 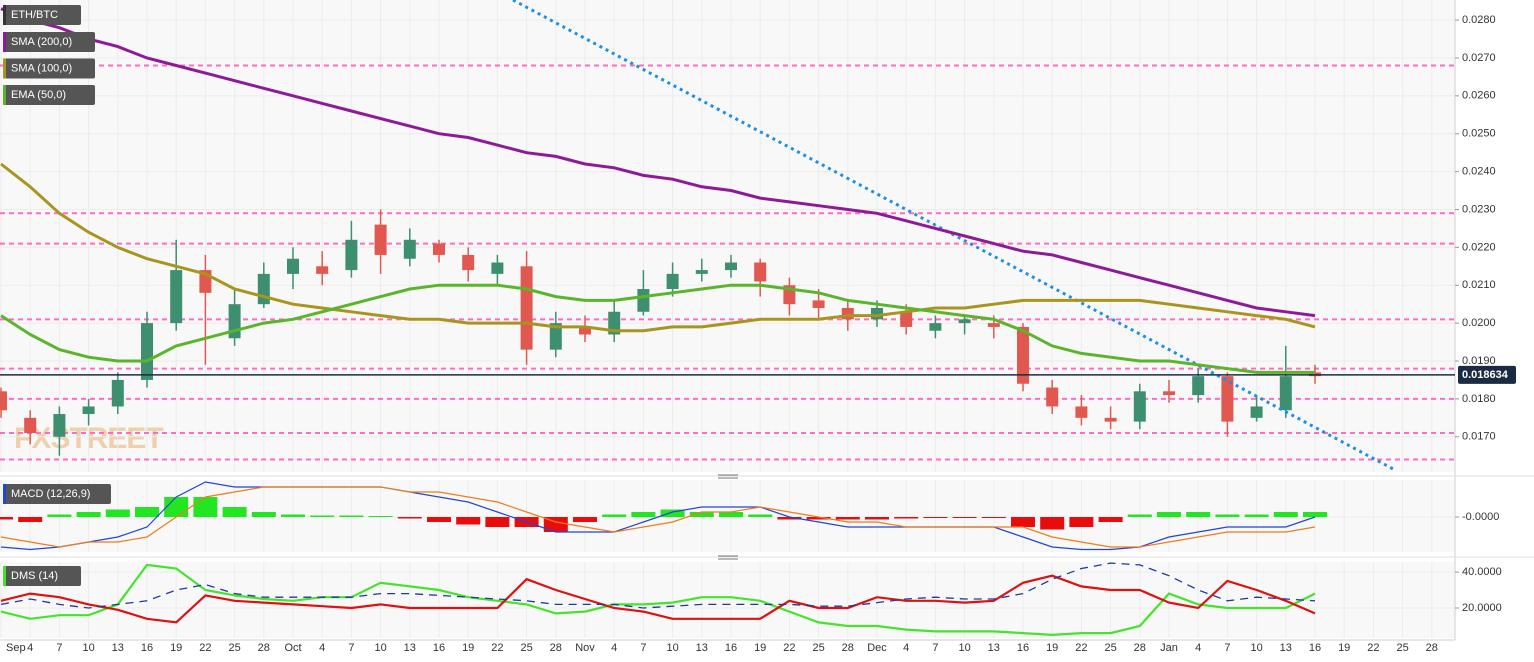 What do you see at coordinates (1479, 361) in the screenshot?
I see `y-tick-label: 0.0190` at bounding box center [1479, 361].